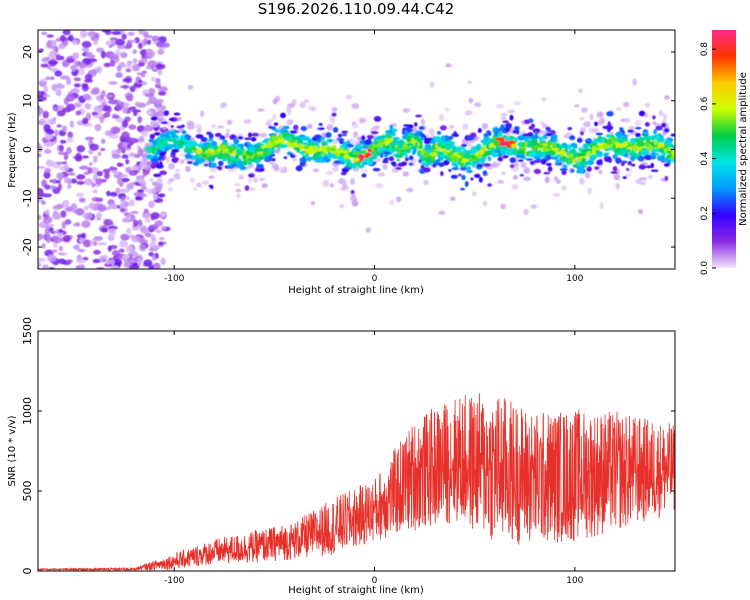 The width and height of the screenshot is (750, 600). Describe the element at coordinates (27, 247) in the screenshot. I see `spectrogram-y-tick-label: -20` at that location.